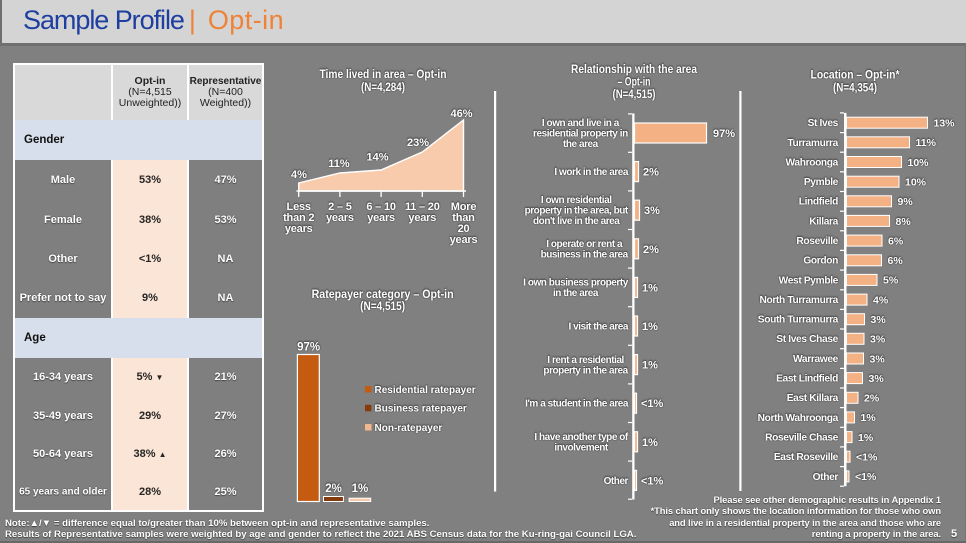 This screenshot has width=966, height=543. Describe the element at coordinates (813, 398) in the screenshot. I see `svg-text: East Killara` at that location.